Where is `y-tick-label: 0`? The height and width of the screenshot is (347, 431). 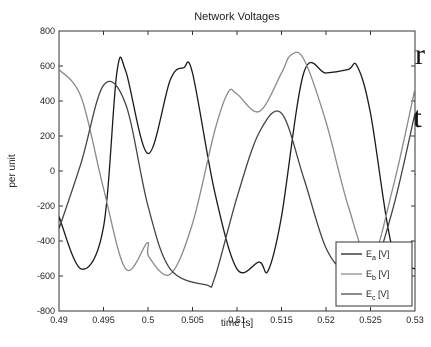 y-tick-label: 0 is located at coordinates (52, 171).